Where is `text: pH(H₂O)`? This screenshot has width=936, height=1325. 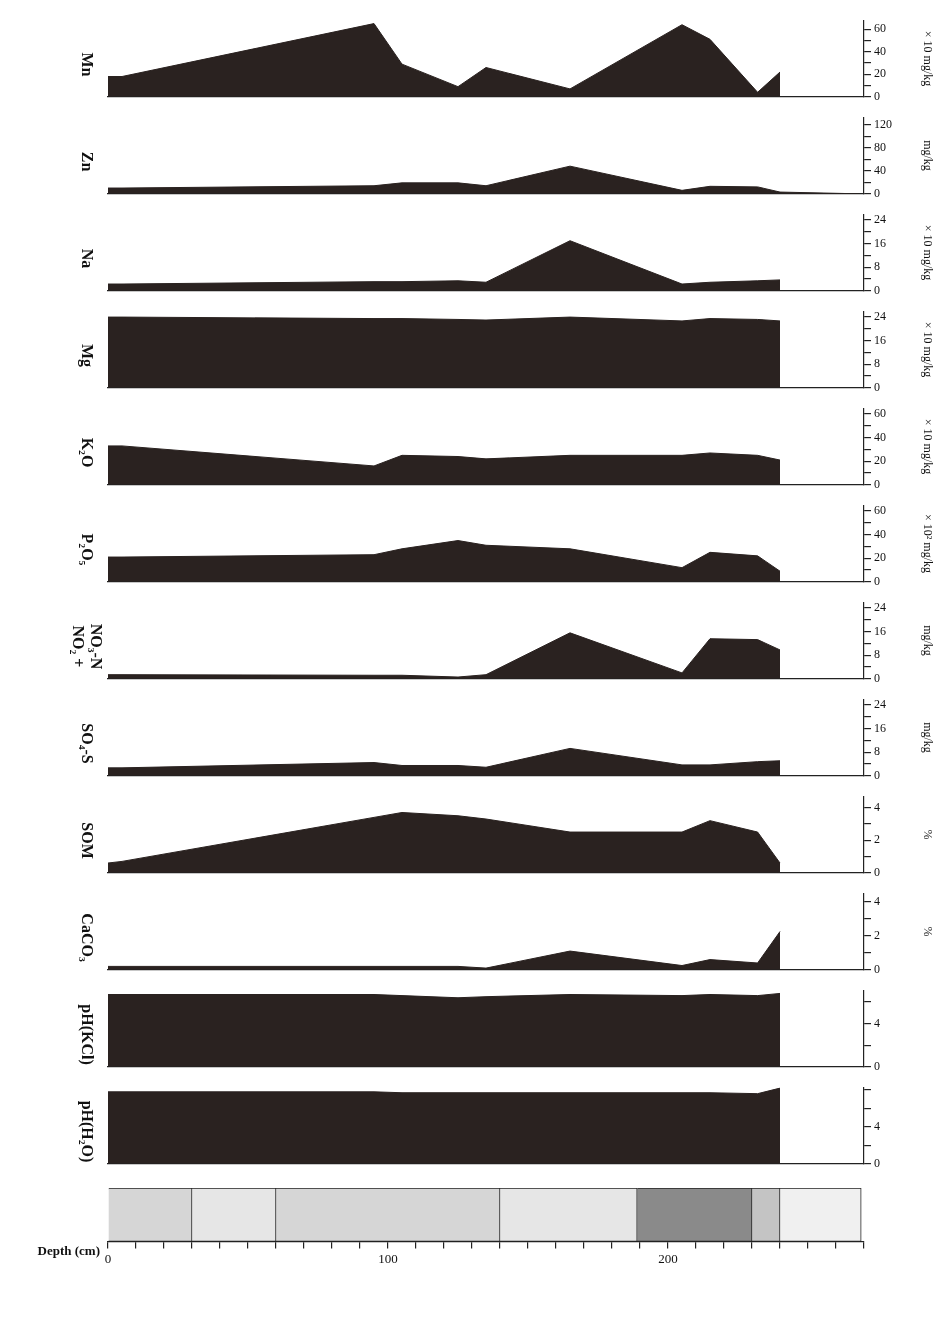
text: pH(H₂O) is located at coordinates (86, 1131).